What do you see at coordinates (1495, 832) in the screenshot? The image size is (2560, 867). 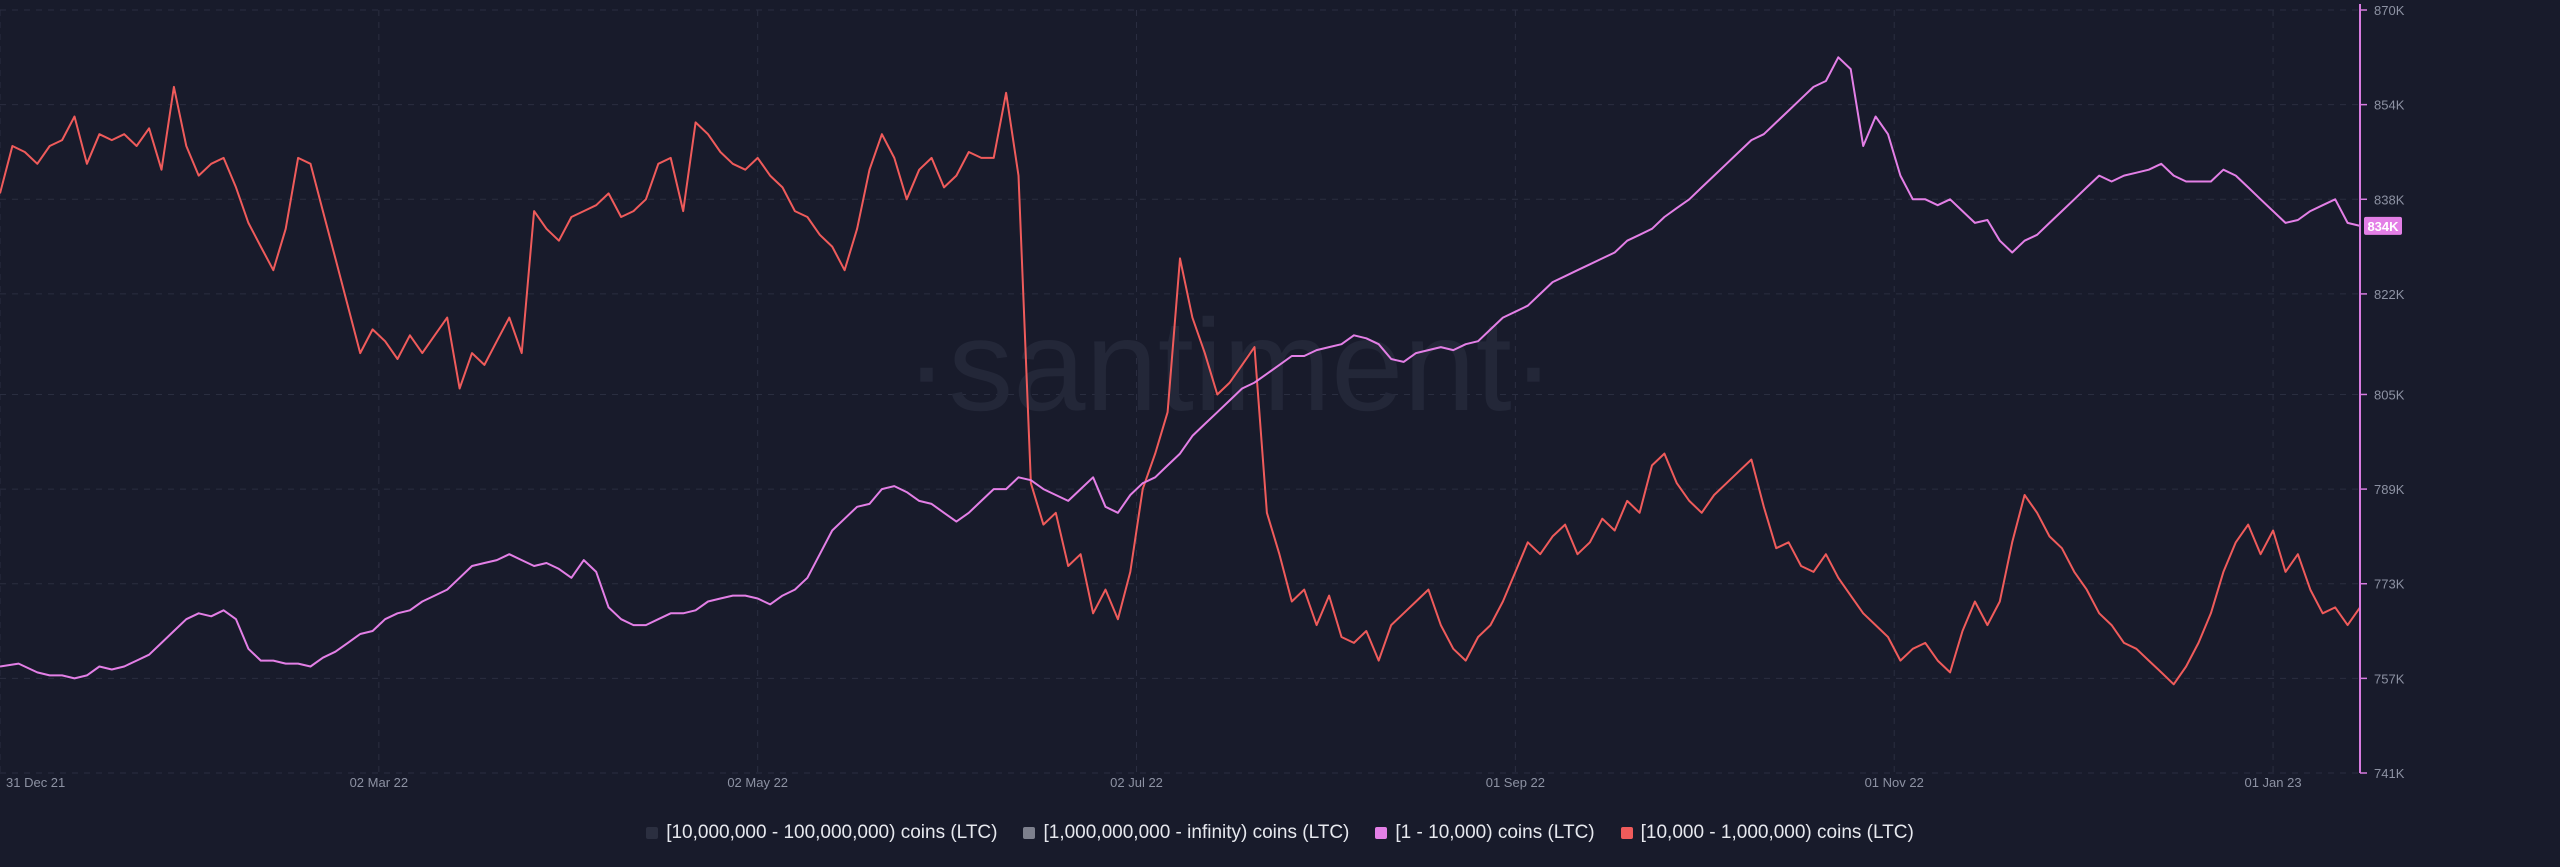 I see `legend-label: [1 - 10,000) coins (LTC)` at bounding box center [1495, 832].